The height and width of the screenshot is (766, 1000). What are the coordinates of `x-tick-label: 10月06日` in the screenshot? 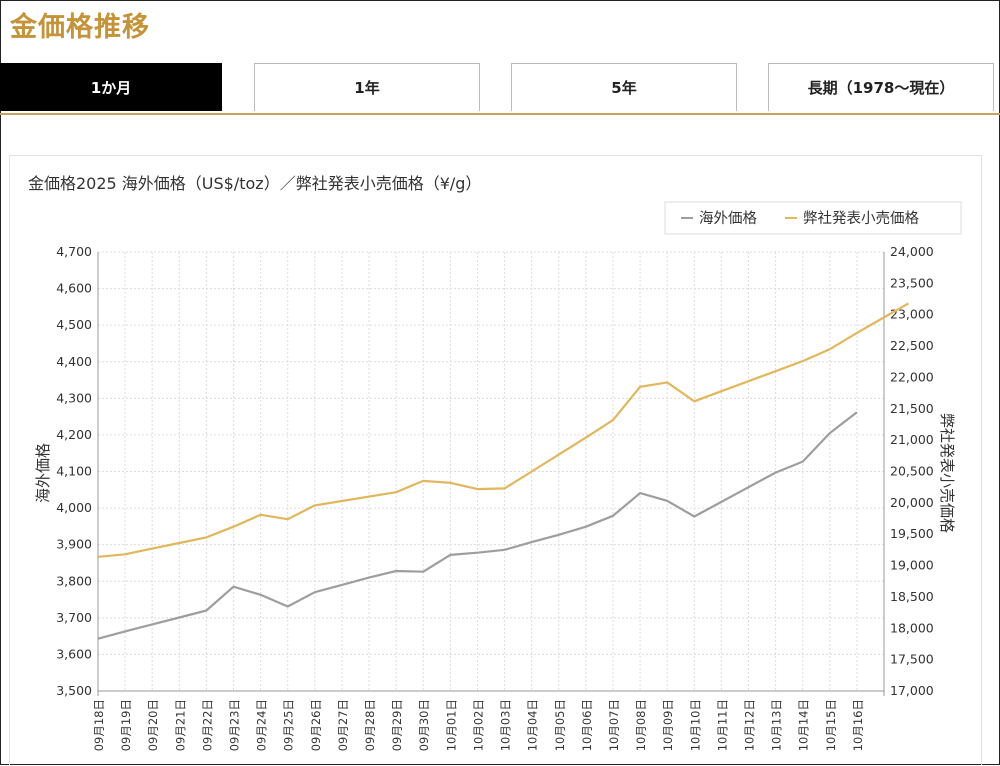 It's located at (587, 725).